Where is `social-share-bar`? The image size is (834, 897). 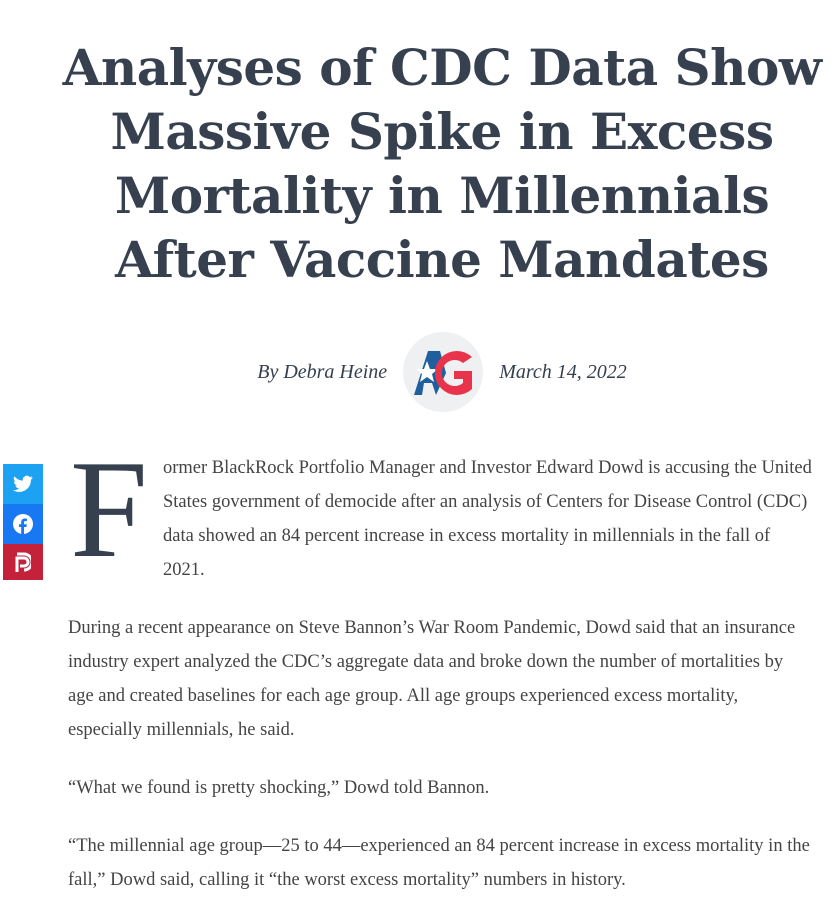 social-share-bar is located at coordinates (23, 522).